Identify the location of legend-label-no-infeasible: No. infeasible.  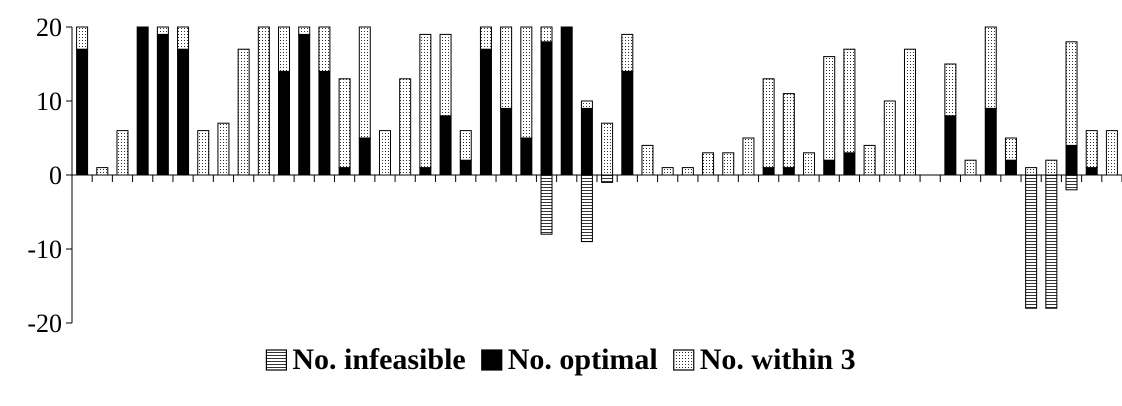
(378, 359).